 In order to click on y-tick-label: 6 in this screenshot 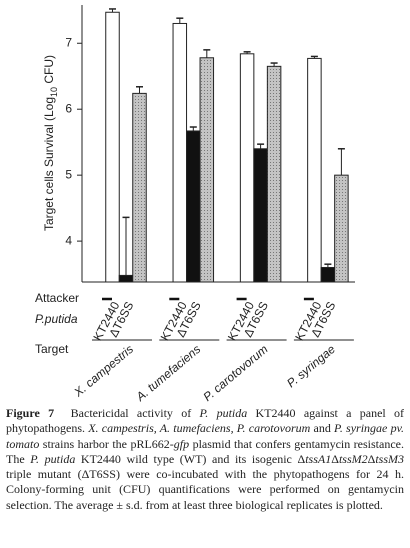, I will do `click(68, 108)`.